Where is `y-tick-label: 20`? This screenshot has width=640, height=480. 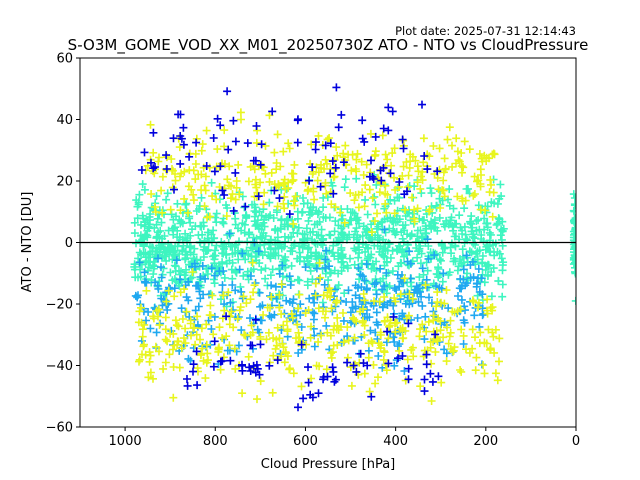
y-tick-label: 20 is located at coordinates (64, 182).